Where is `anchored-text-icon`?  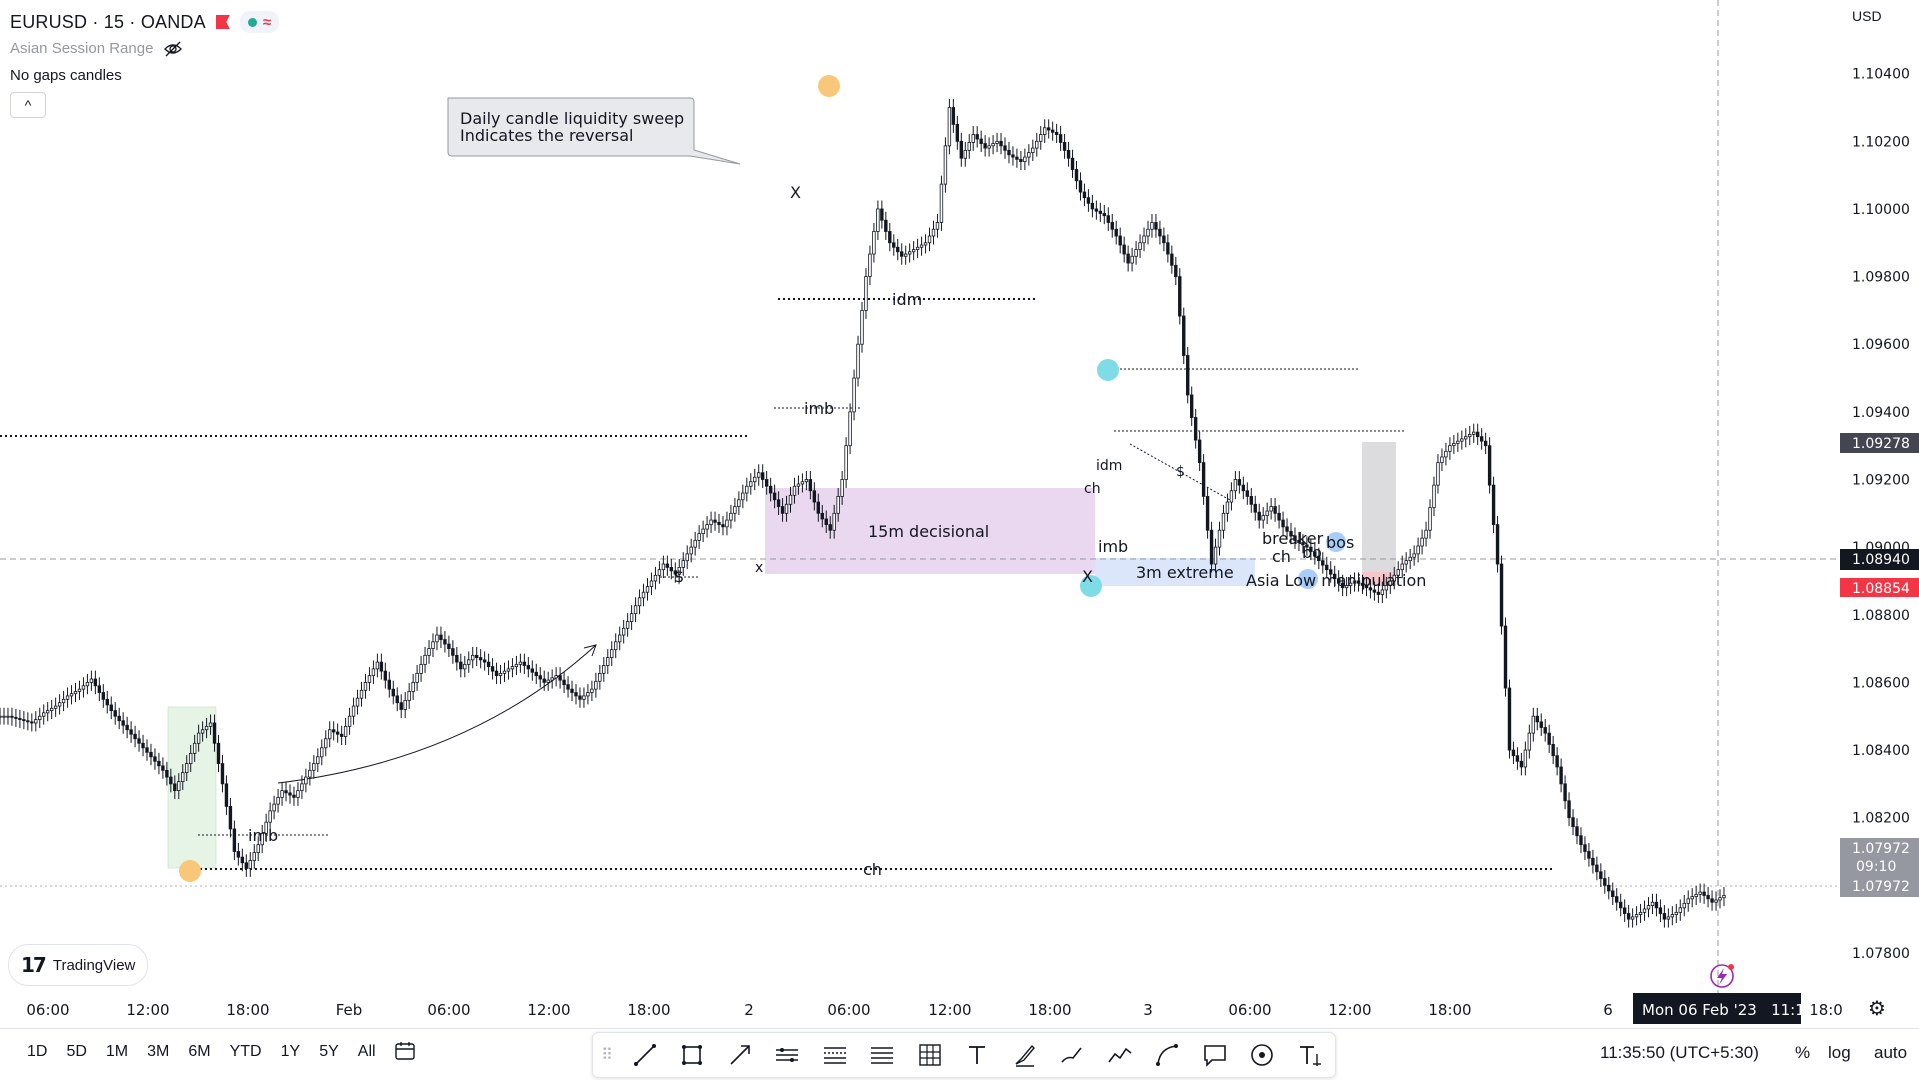 anchored-text-icon is located at coordinates (1310, 1055).